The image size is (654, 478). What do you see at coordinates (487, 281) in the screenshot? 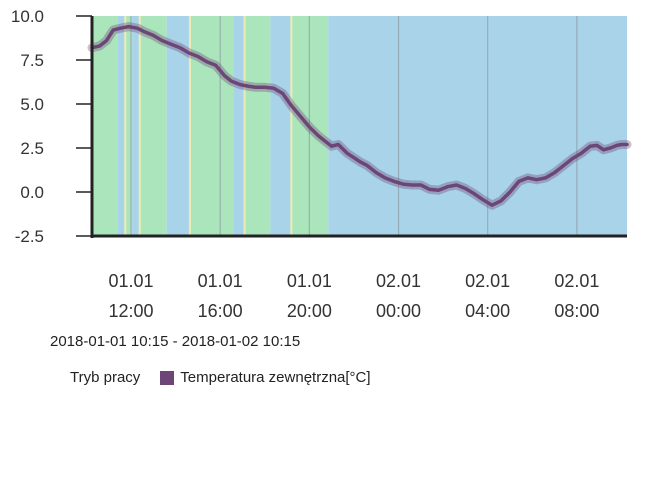
I see `x-tick-date-4: 02.01` at bounding box center [487, 281].